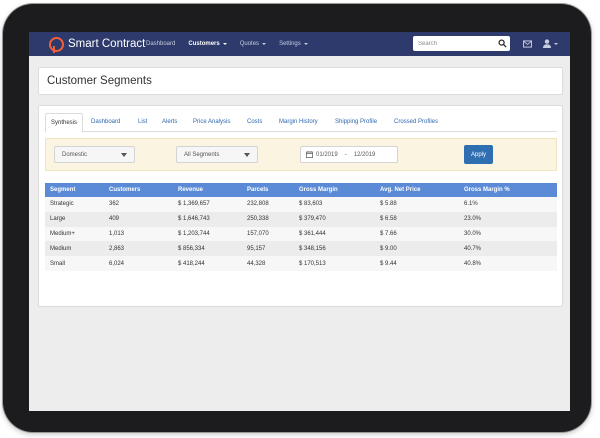 This screenshot has width=600, height=438. Describe the element at coordinates (417, 219) in the screenshot. I see `avg-net-price-cell: $ 6.58` at that location.